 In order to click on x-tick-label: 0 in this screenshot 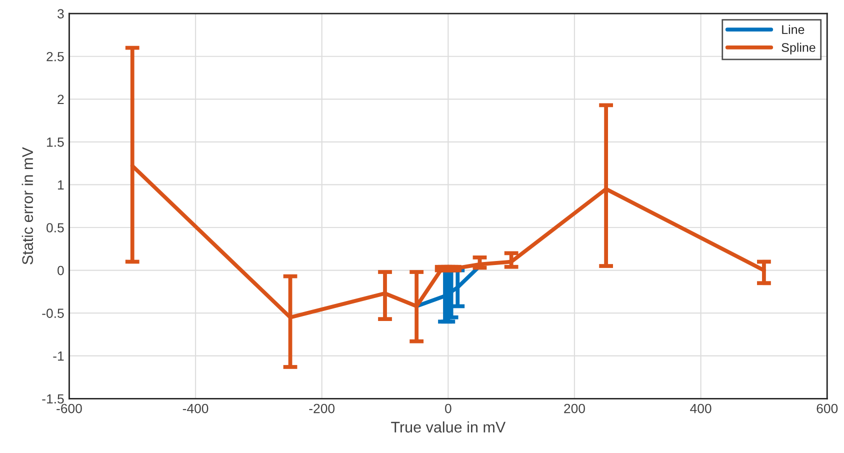, I will do `click(448, 409)`.